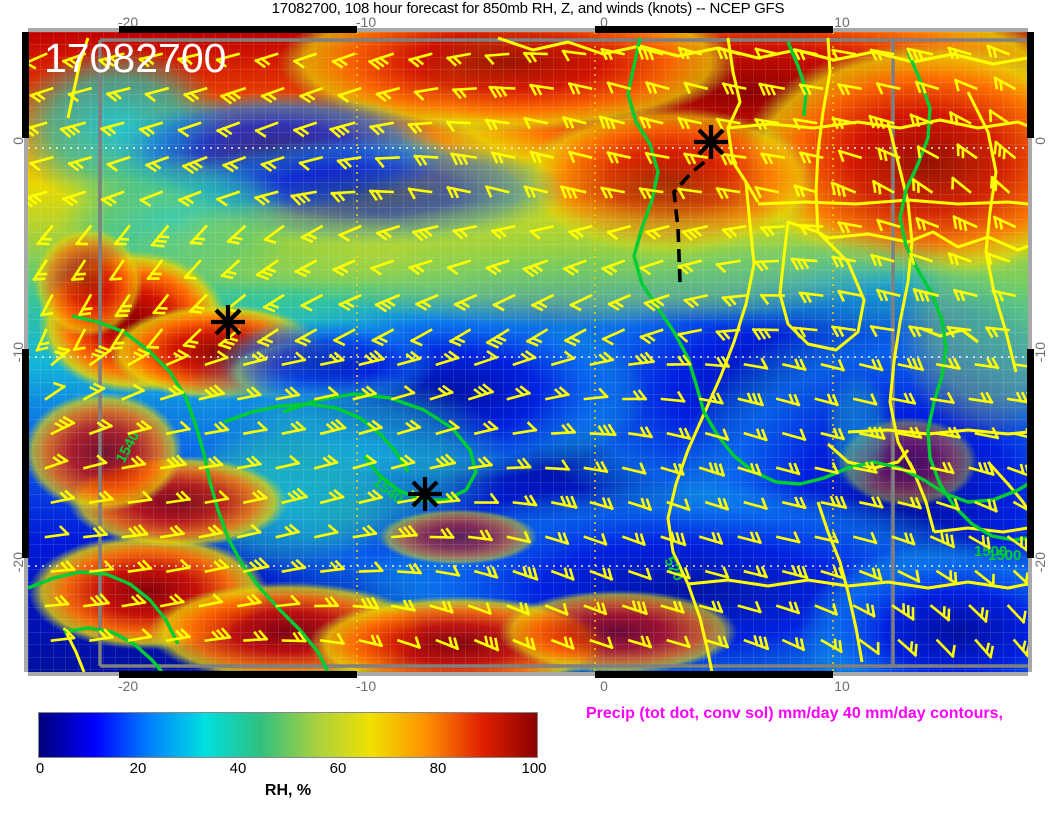  I want to click on contour-label-1500: 1500, so click(1004, 555).